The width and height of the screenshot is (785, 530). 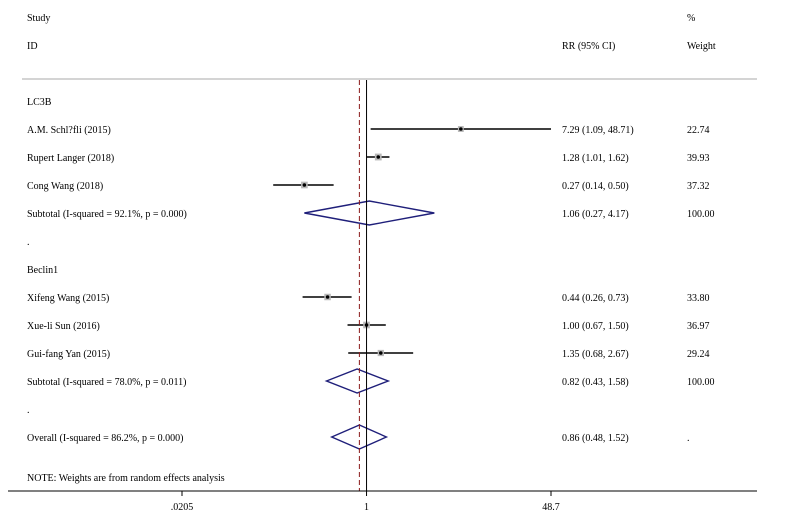 What do you see at coordinates (698, 326) in the screenshot?
I see `weight-text: 36.97` at bounding box center [698, 326].